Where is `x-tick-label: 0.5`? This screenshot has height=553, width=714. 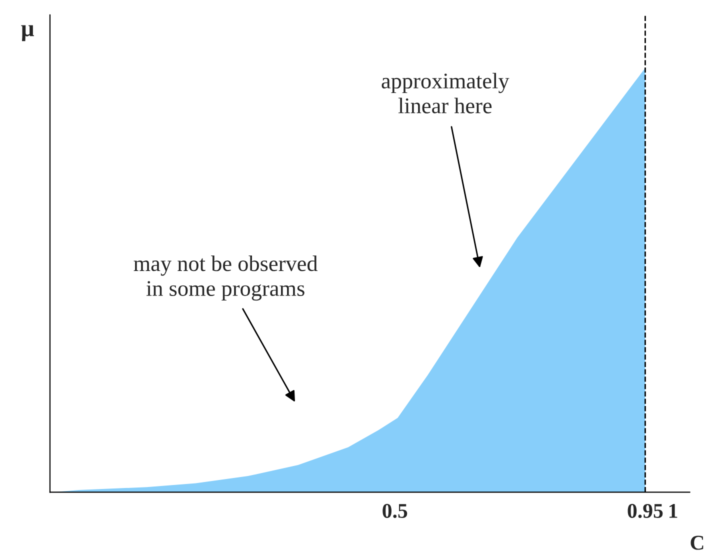 x-tick-label: 0.5 is located at coordinates (395, 511).